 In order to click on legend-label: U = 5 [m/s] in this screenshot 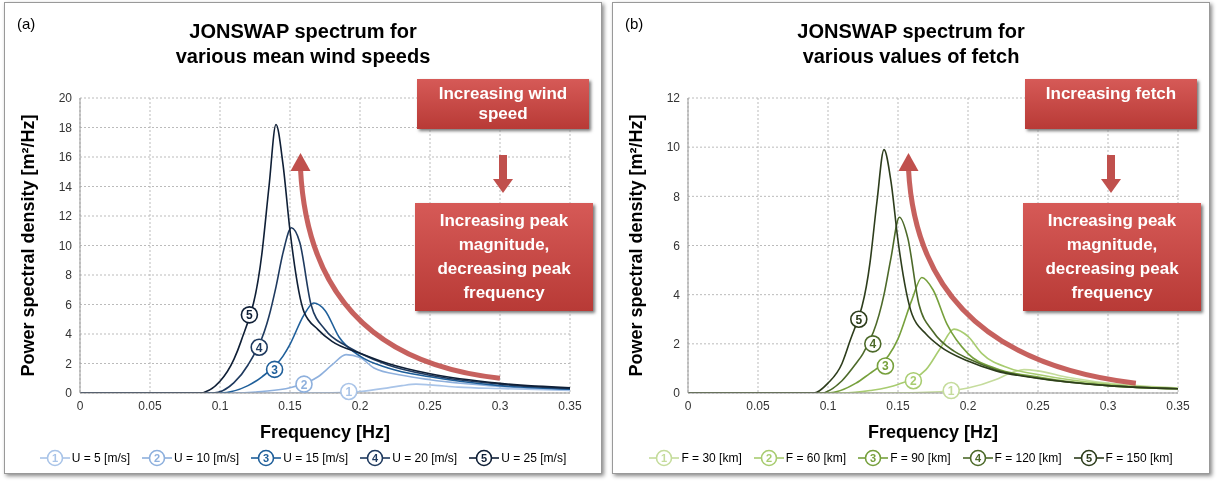, I will do `click(101, 458)`.